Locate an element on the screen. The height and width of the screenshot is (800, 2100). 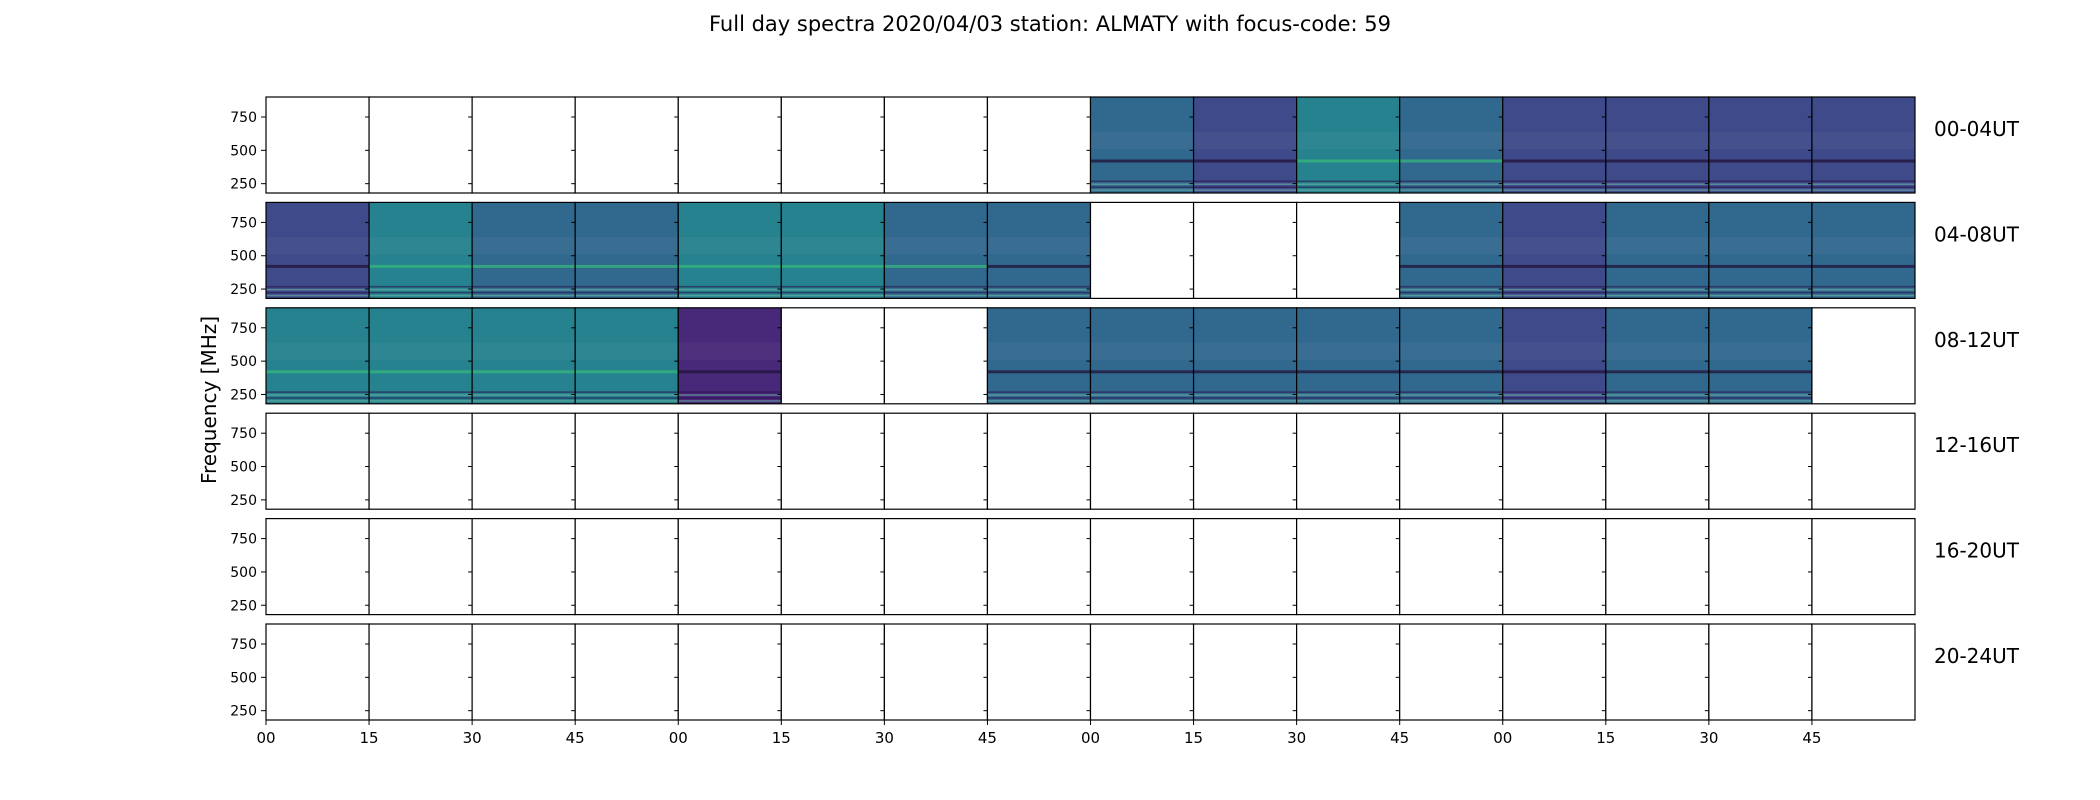
row-label: 00-04UT is located at coordinates (1977, 129).